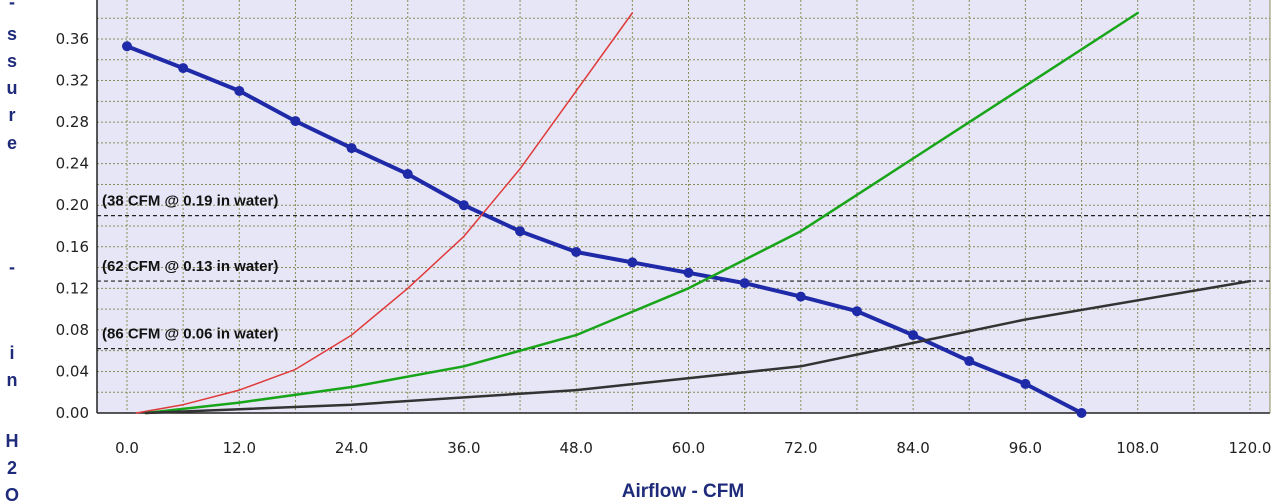 The image size is (1277, 504). What do you see at coordinates (11, 353) in the screenshot?
I see `y-axis-label-char: i` at bounding box center [11, 353].